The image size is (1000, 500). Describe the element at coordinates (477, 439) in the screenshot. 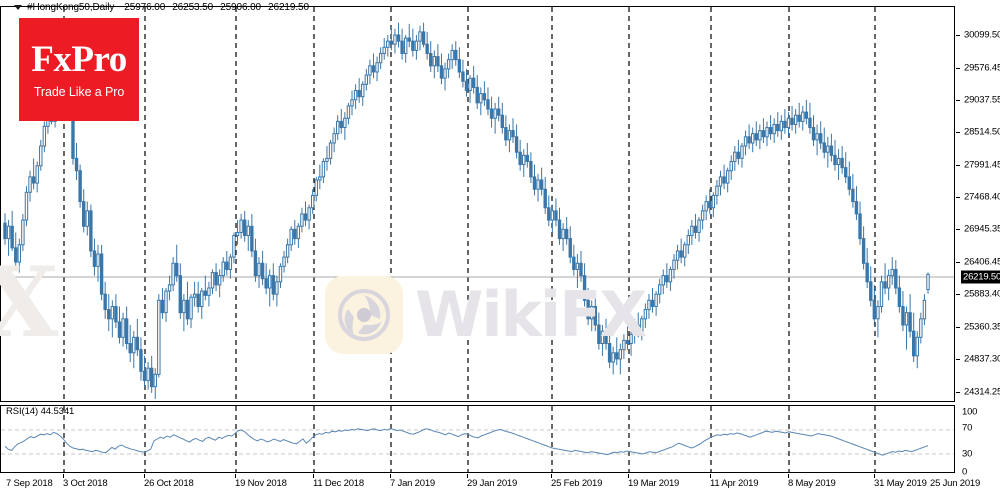

I see `rsi-plot-area` at that location.